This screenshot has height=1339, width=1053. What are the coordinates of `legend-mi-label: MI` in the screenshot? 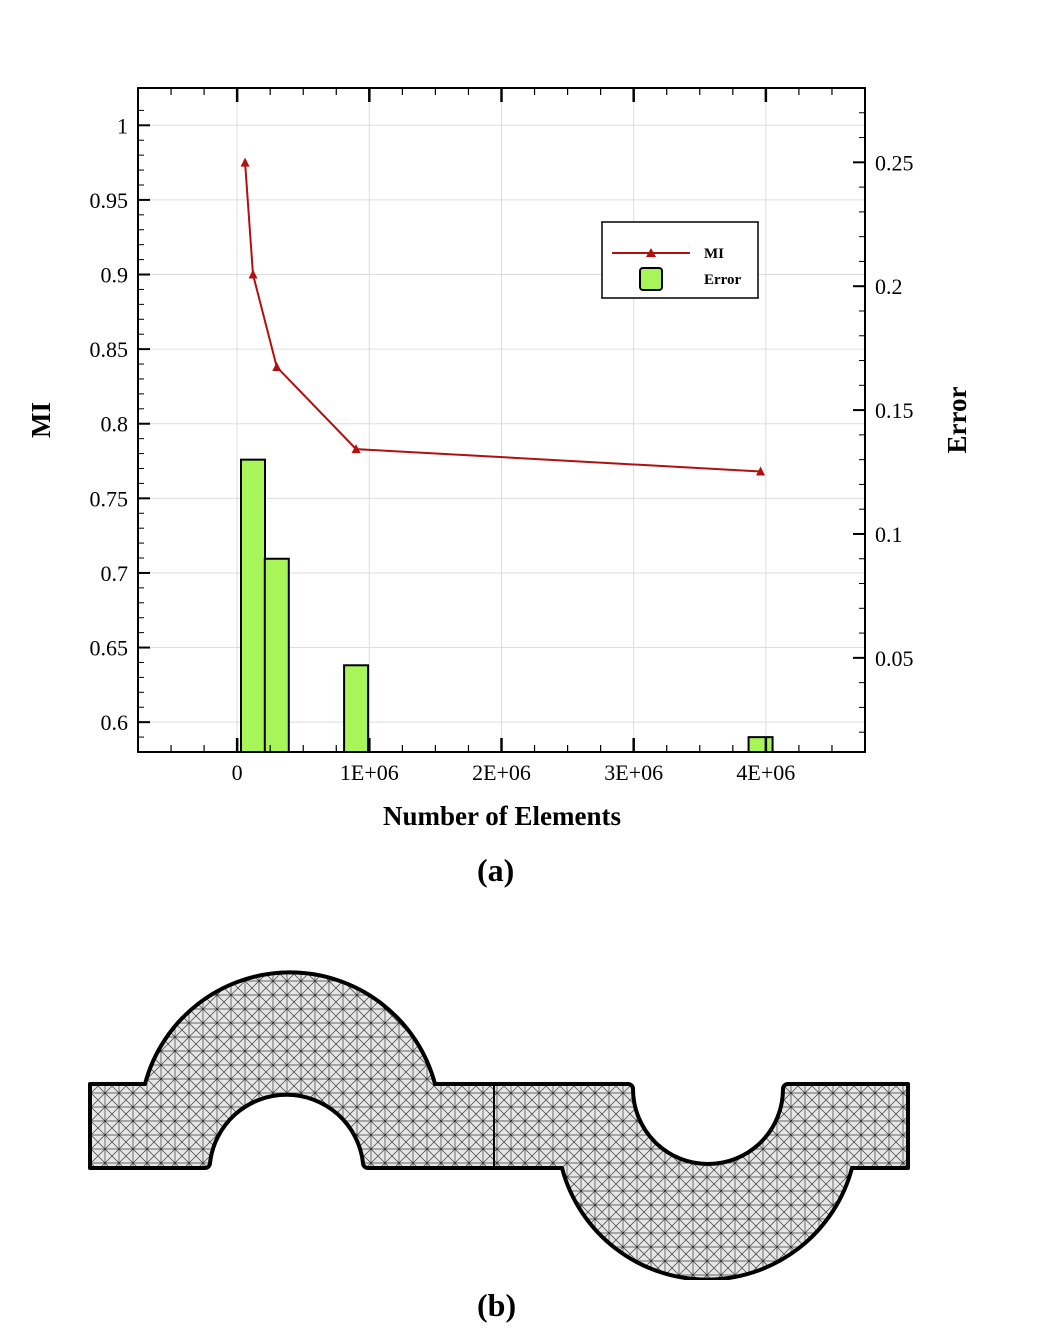 It's located at (714, 254).